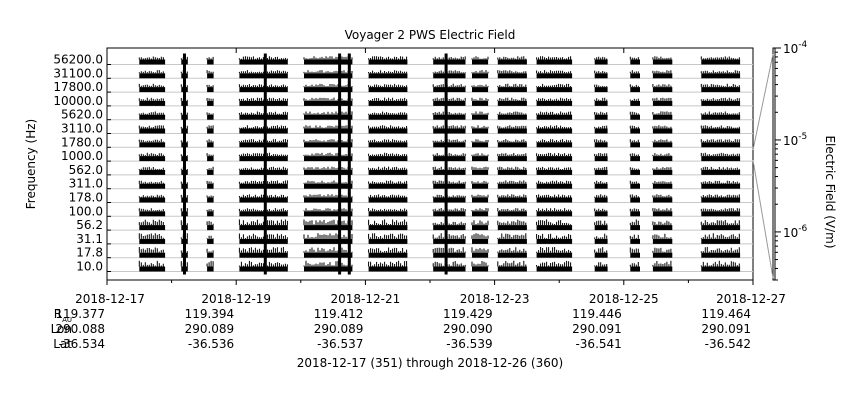 The image size is (860, 400). What do you see at coordinates (210, 329) in the screenshot?
I see `ephemeris-value-lon: 290.089` at bounding box center [210, 329].